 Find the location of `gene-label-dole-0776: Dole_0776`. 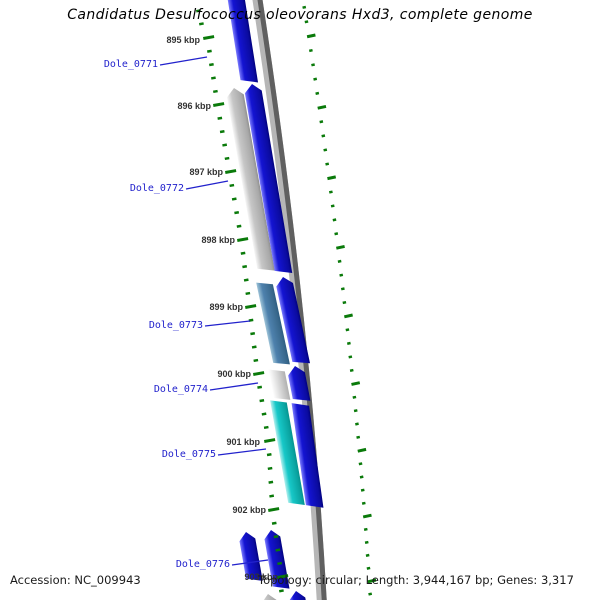

gene-label-dole-0776: Dole_0776 is located at coordinates (202, 564).